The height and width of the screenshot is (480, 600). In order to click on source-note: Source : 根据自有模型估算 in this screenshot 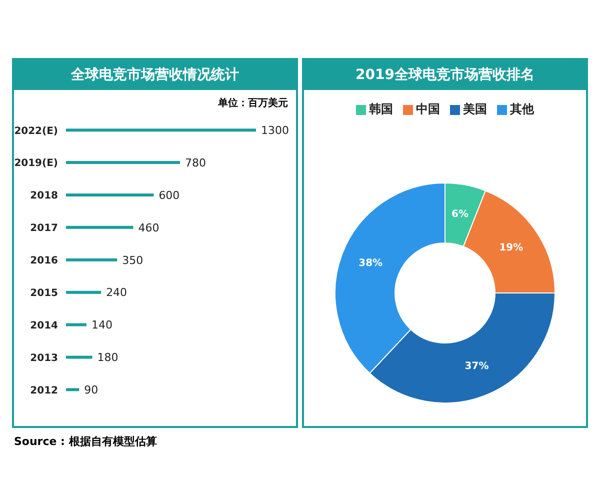, I will do `click(85, 441)`.